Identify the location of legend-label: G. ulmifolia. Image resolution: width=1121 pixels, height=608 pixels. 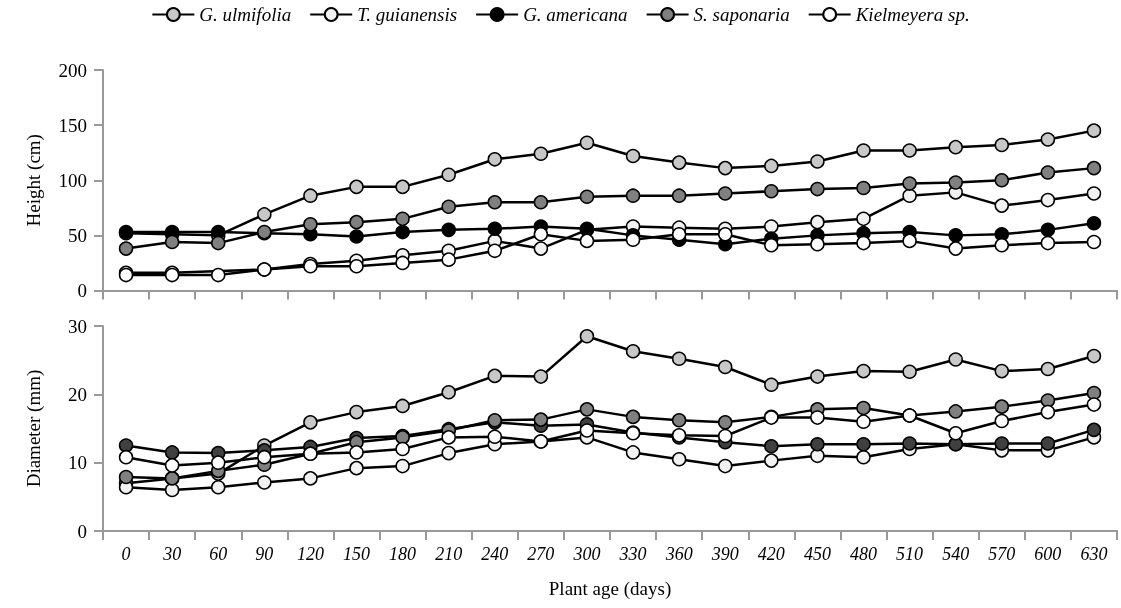
(245, 14).